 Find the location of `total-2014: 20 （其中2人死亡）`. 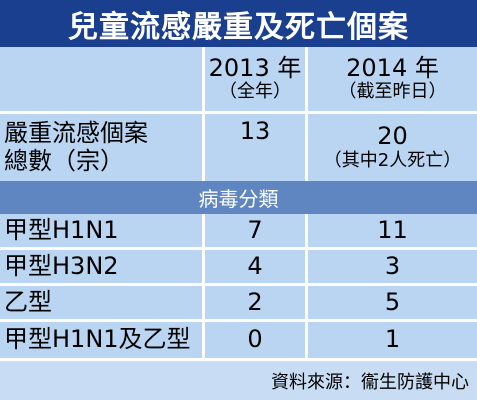

total-2014: 20 （其中2人死亡） is located at coordinates (392, 147).